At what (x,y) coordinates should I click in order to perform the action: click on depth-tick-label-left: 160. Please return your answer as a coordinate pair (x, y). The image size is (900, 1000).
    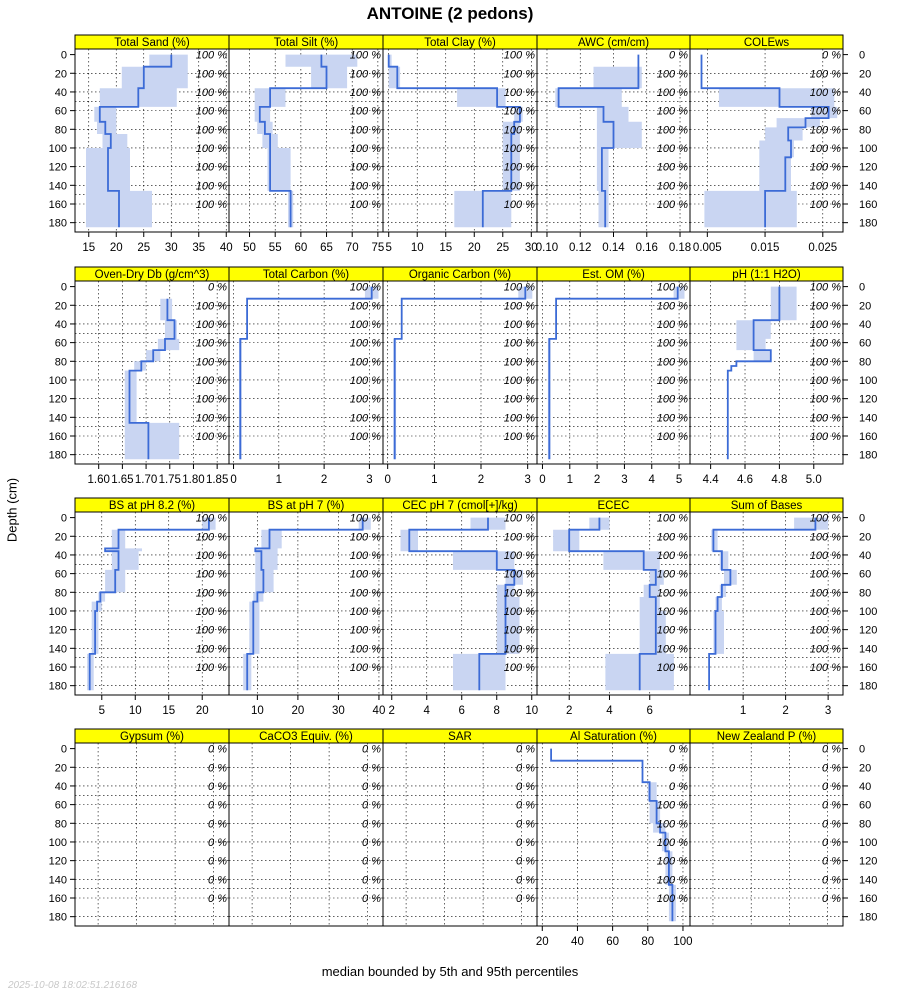
    Looking at the image, I should click on (58, 899).